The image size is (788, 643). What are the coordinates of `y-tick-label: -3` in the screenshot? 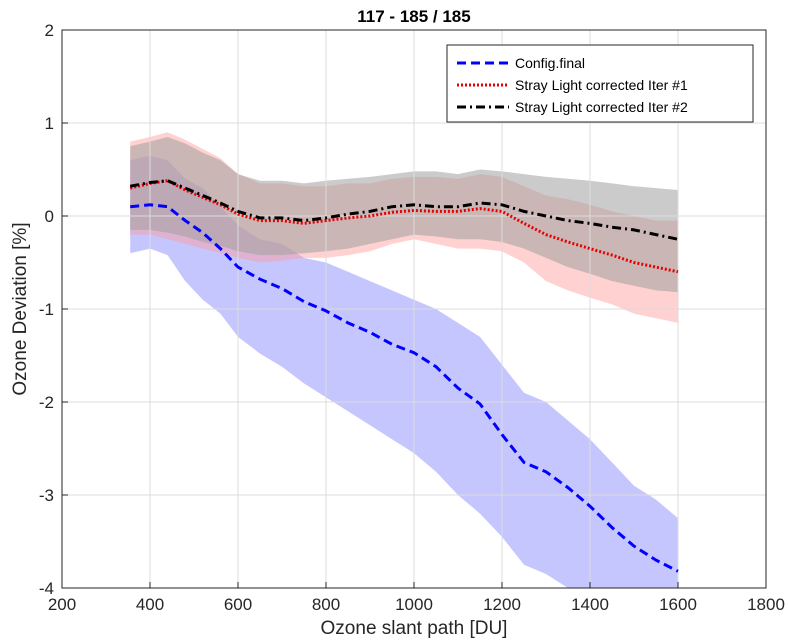 It's located at (46, 495).